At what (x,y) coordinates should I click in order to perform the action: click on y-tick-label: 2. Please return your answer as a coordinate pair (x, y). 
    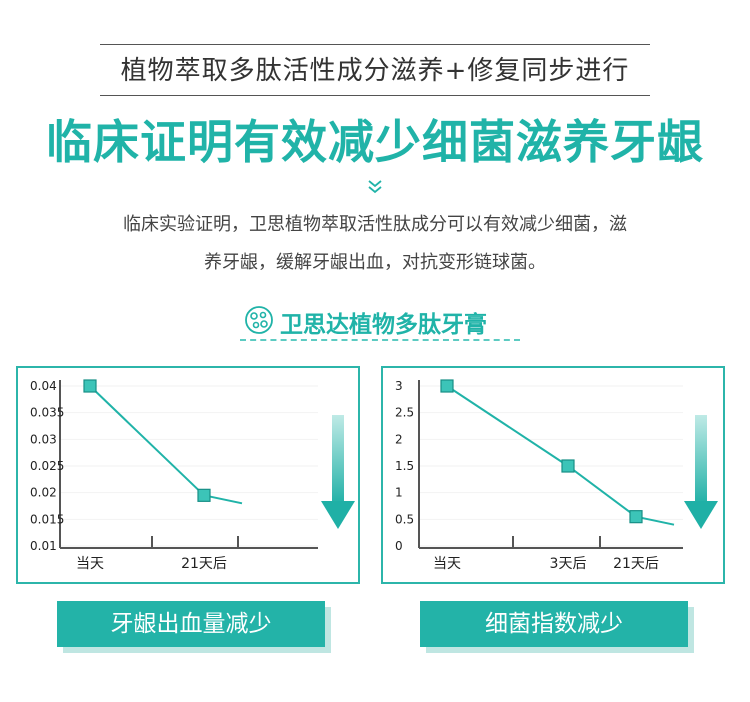
    Looking at the image, I should click on (399, 439).